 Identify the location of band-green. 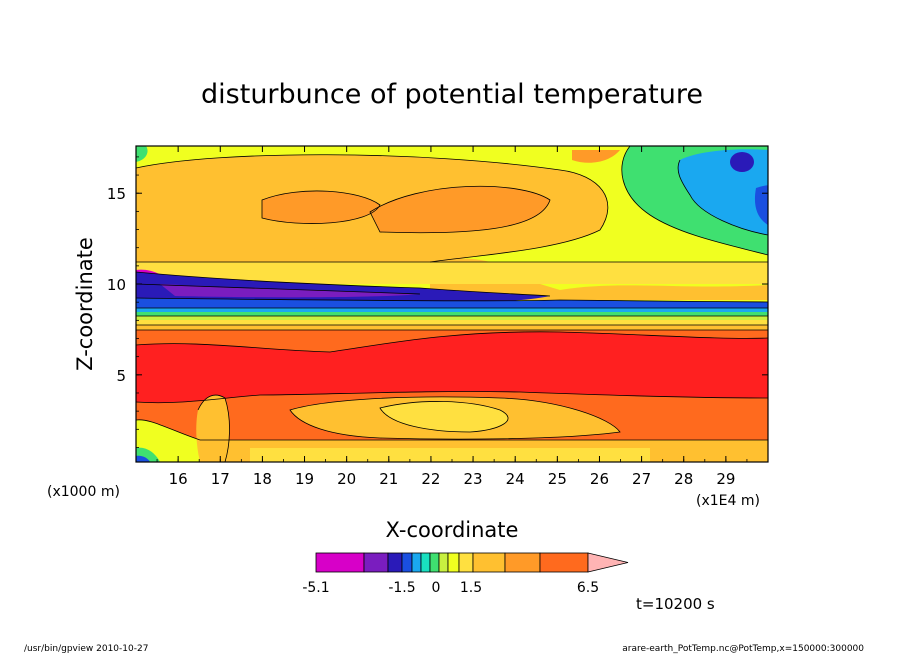
(452, 314).